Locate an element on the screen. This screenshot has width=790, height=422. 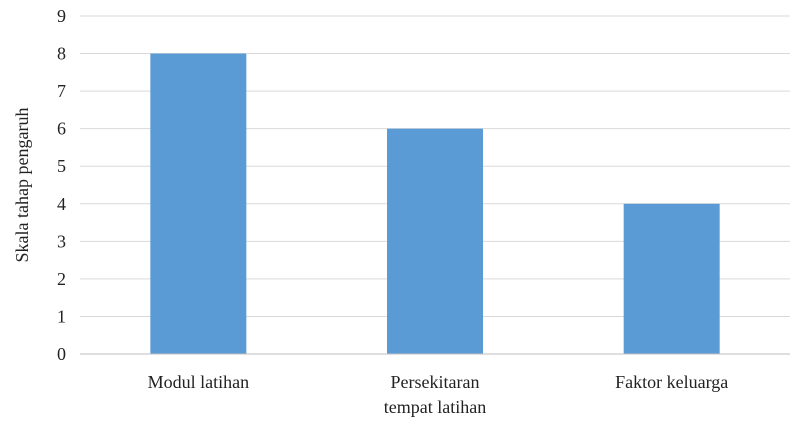
y-axis-ticks: 0 1 2 3 4 5 6 7 8 9 is located at coordinates (61, 185).